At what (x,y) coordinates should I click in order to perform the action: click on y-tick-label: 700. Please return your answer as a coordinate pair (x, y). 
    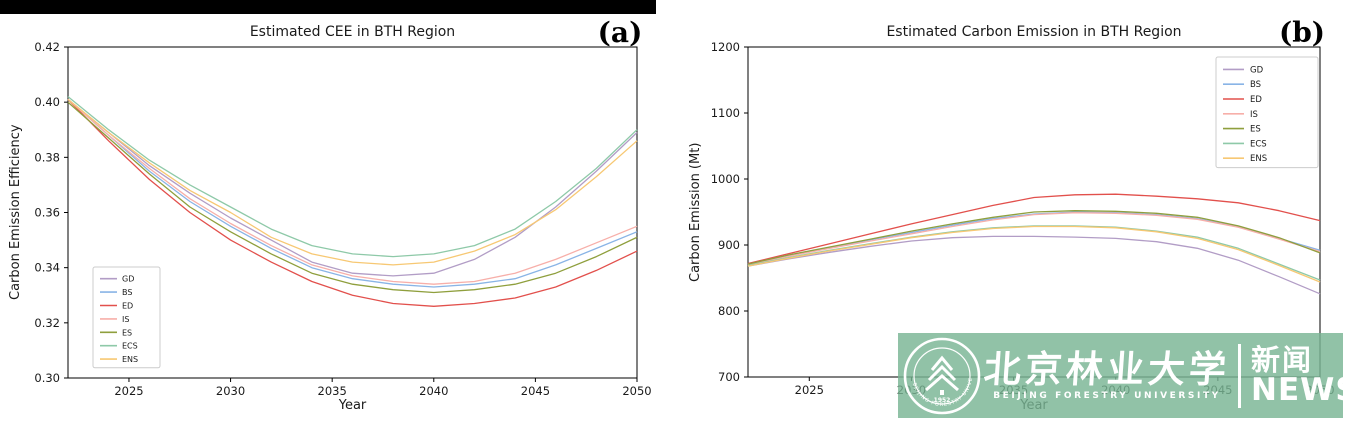
    Looking at the image, I should click on (729, 377).